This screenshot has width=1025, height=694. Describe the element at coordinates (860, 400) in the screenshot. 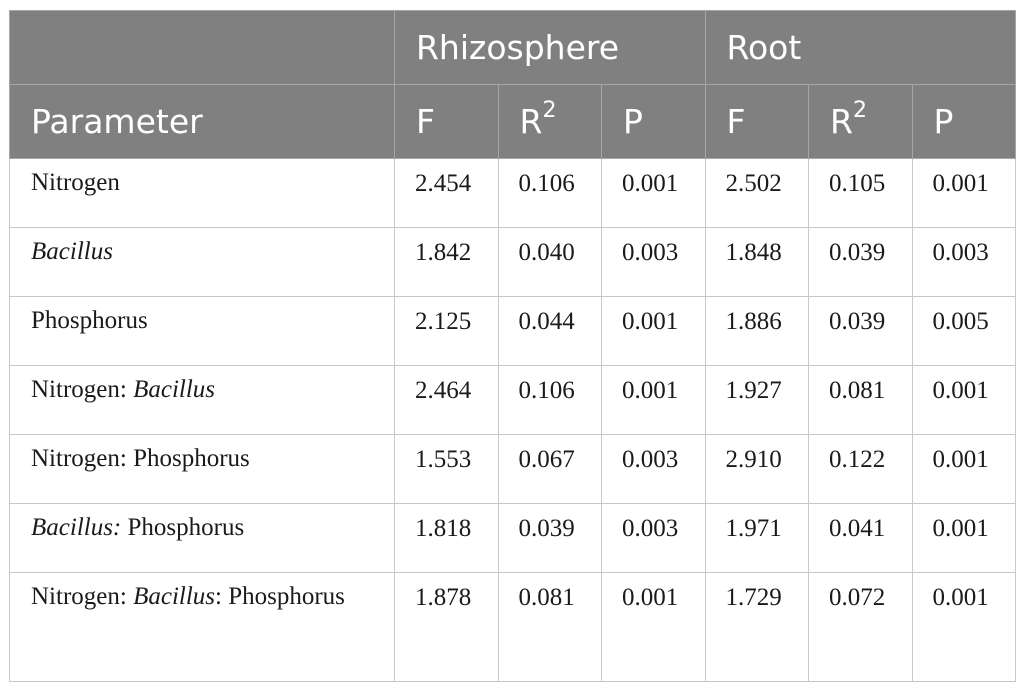

I see `value-cell-root-r2: 0.081` at that location.